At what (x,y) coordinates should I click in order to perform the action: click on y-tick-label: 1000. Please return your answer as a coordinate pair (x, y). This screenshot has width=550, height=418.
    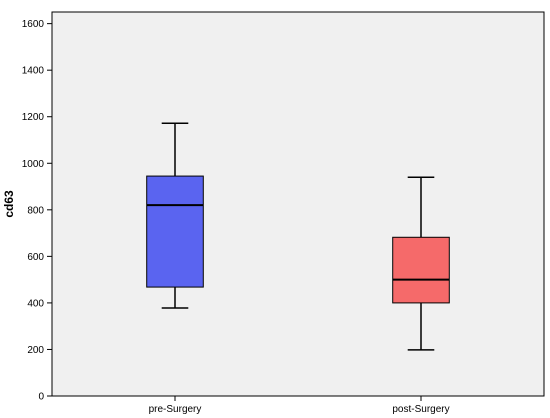
    Looking at the image, I should click on (33, 164).